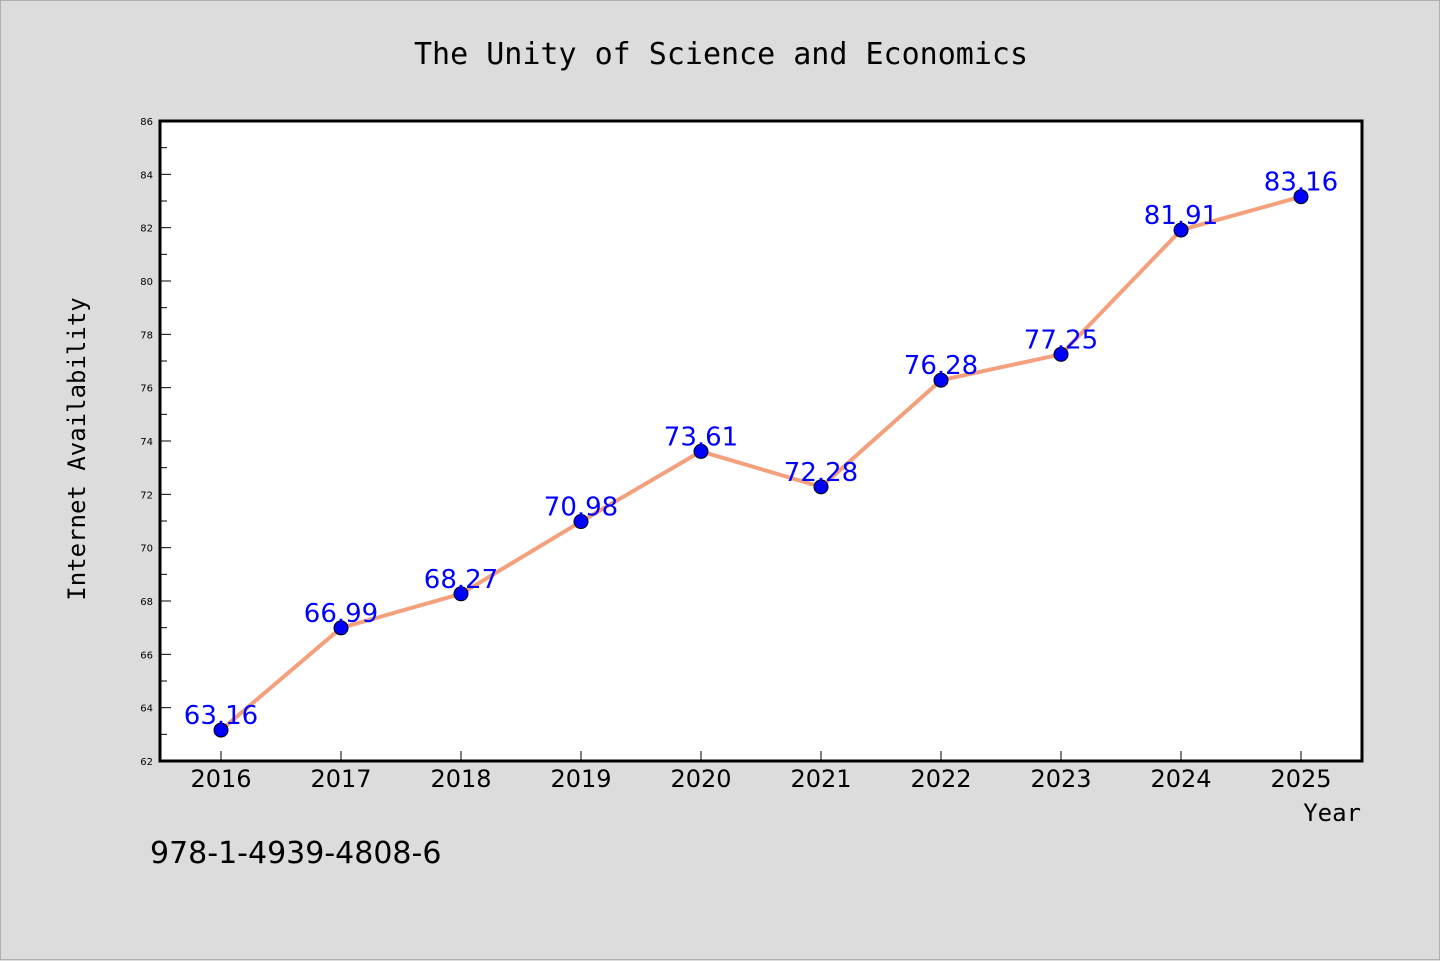  What do you see at coordinates (721, 54) in the screenshot?
I see `chart-title: The Unity of Science and Economics` at bounding box center [721, 54].